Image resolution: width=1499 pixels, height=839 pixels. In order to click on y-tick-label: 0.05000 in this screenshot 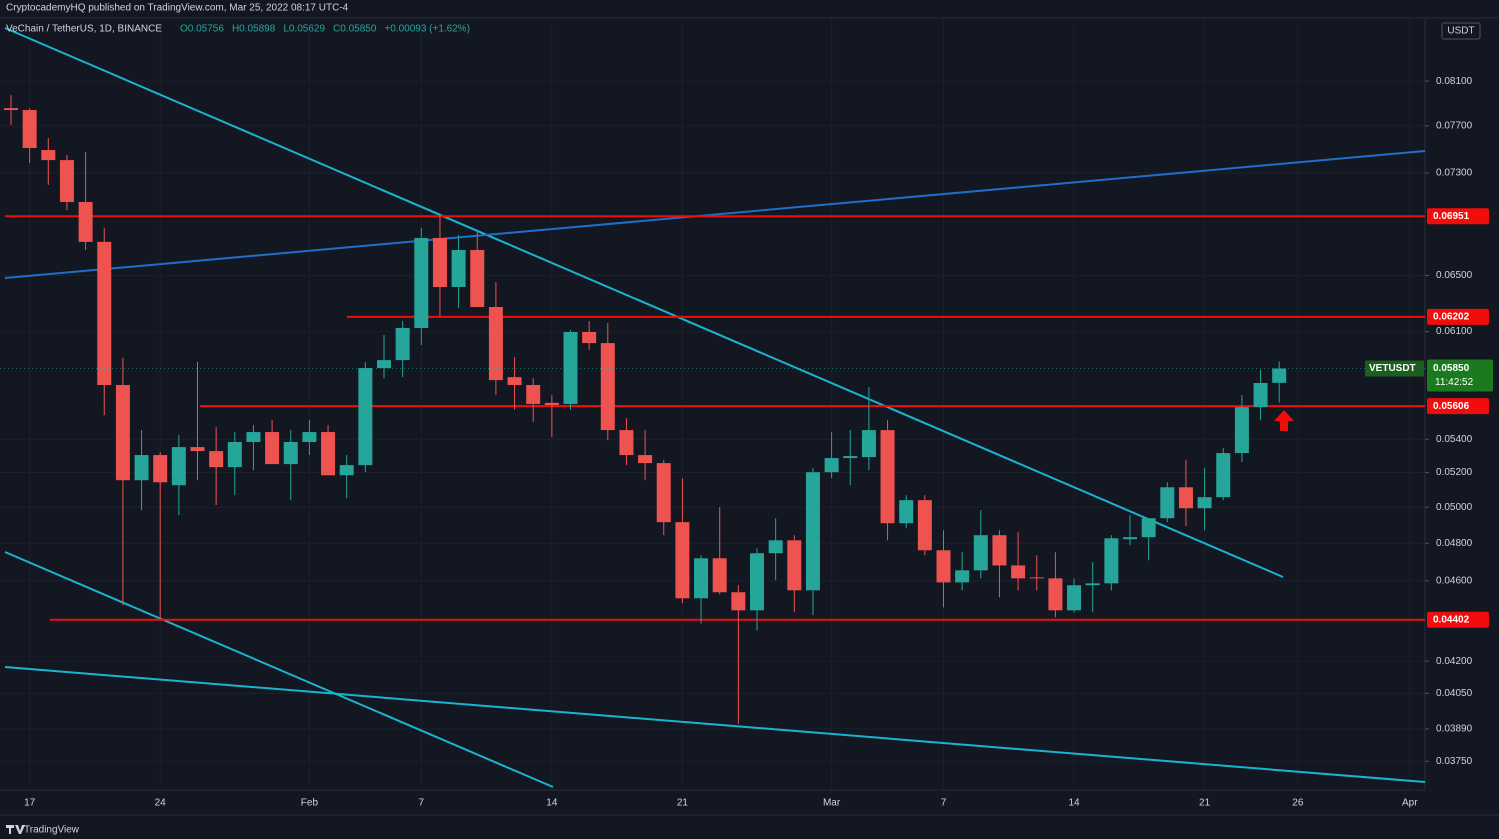, I will do `click(1454, 507)`.